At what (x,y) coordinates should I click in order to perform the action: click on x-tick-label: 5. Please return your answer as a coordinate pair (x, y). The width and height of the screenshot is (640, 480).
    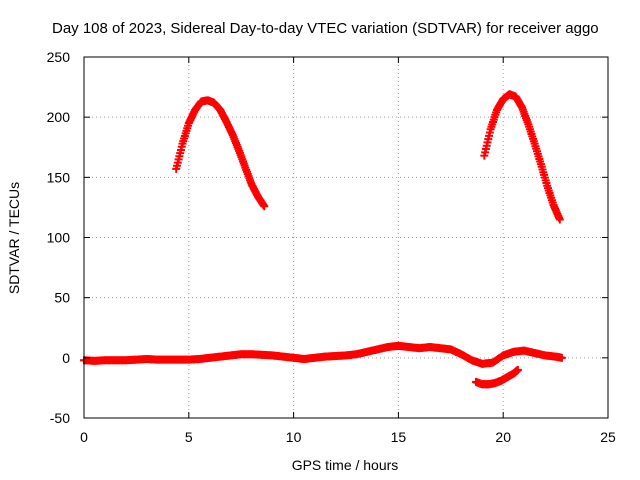
    Looking at the image, I should click on (189, 437).